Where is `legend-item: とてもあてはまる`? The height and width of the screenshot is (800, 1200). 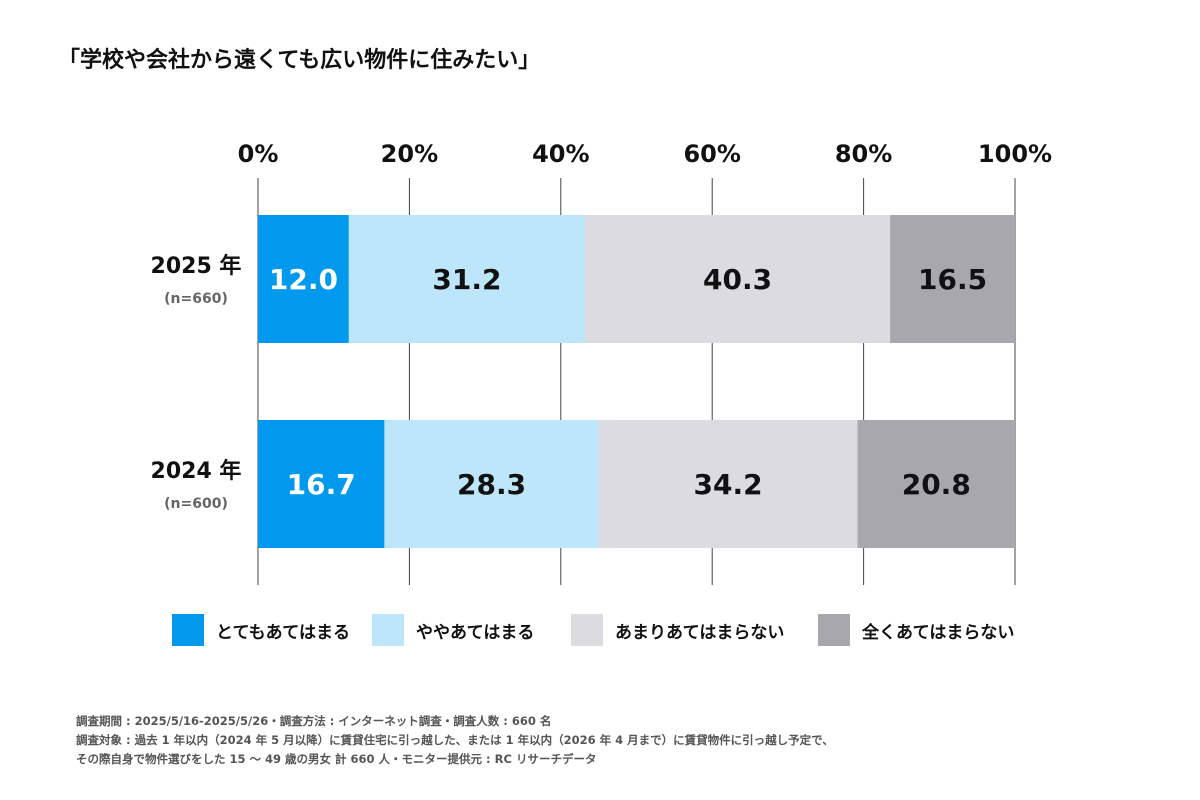 legend-item: とてもあてはまる is located at coordinates (261, 630).